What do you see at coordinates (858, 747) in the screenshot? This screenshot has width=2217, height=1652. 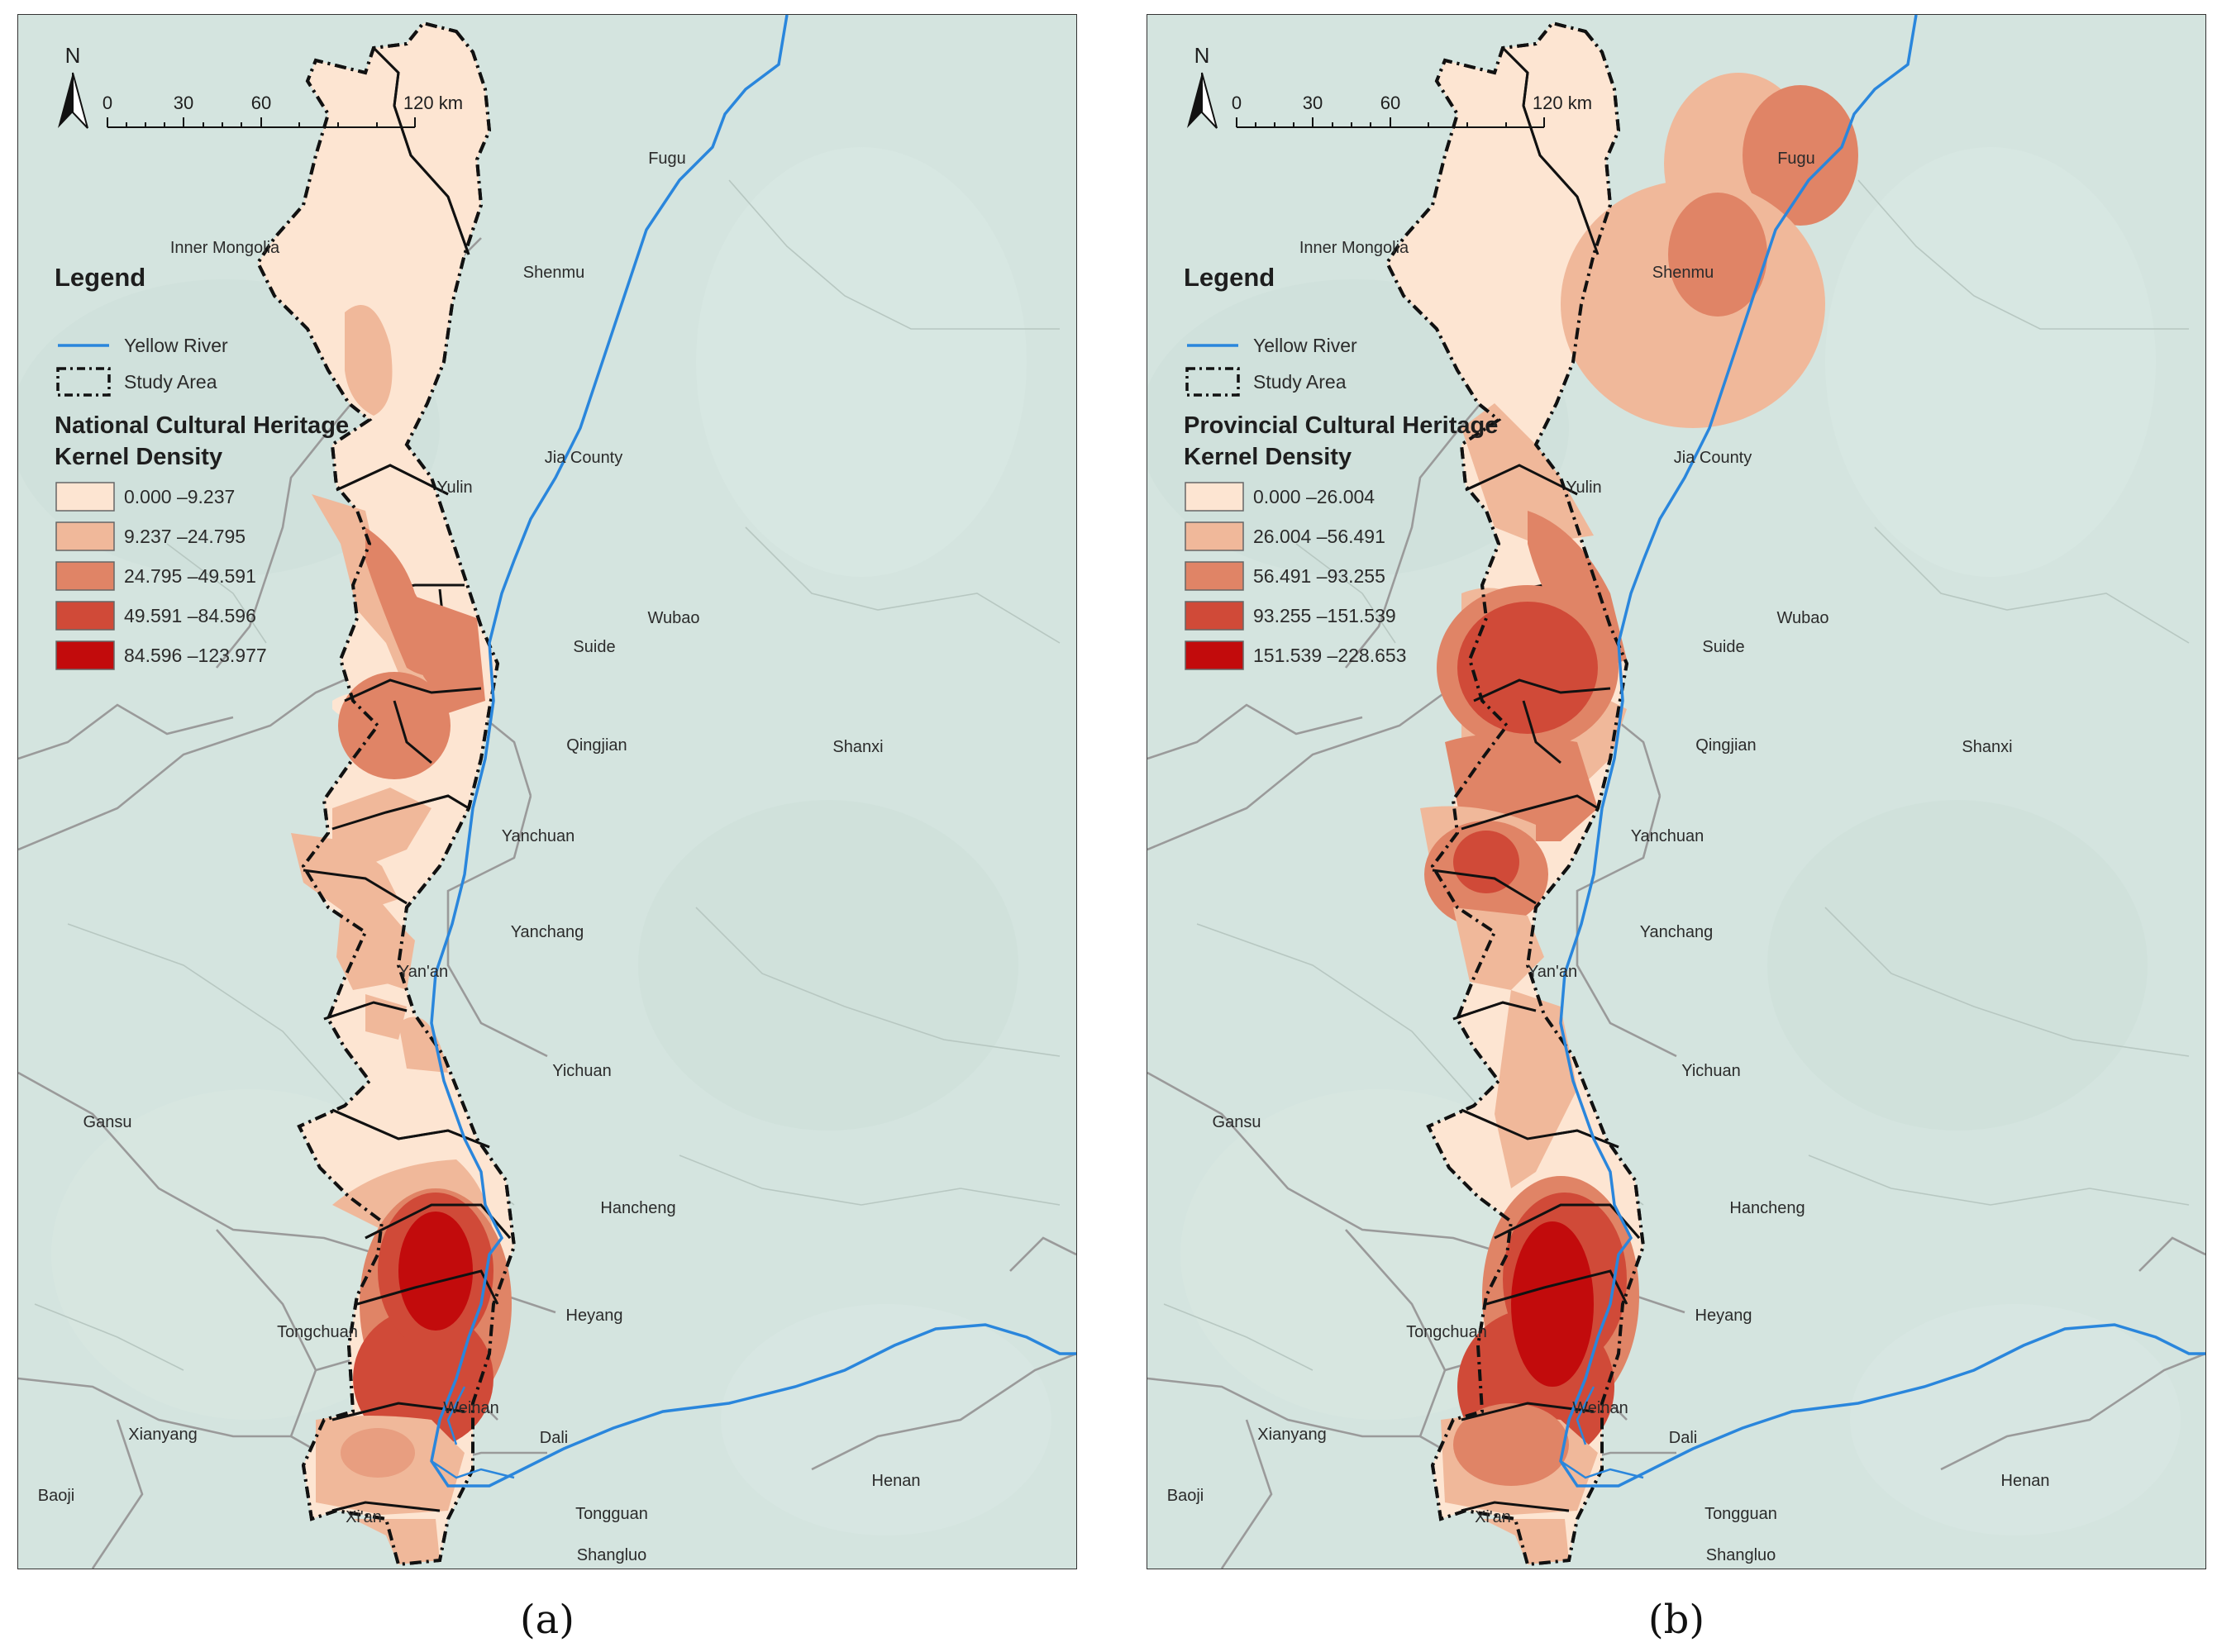 I see `label-shanxi: Shanxi` at bounding box center [858, 747].